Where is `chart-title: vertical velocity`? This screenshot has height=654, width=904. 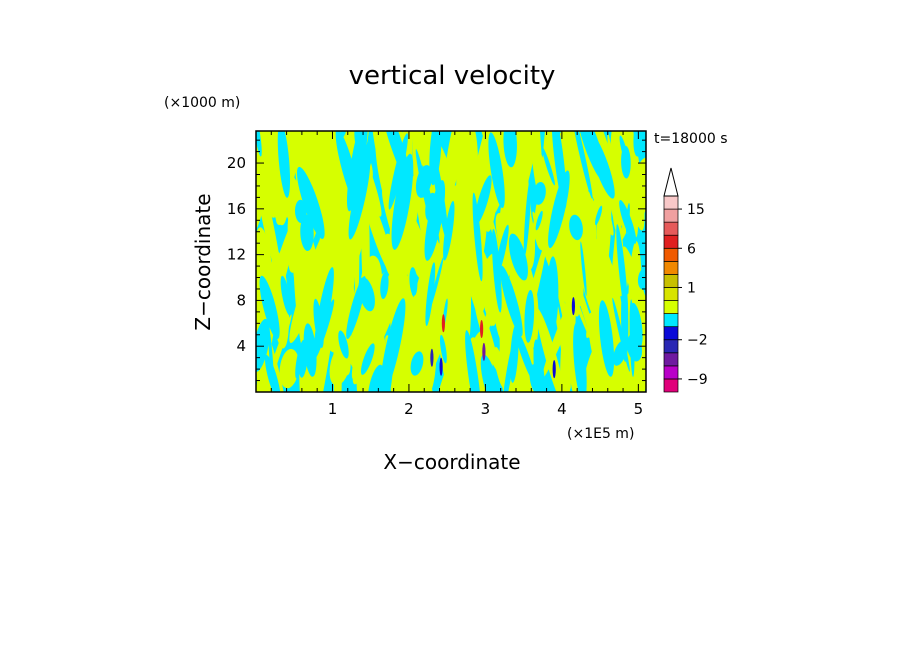
chart-title: vertical velocity is located at coordinates (452, 76).